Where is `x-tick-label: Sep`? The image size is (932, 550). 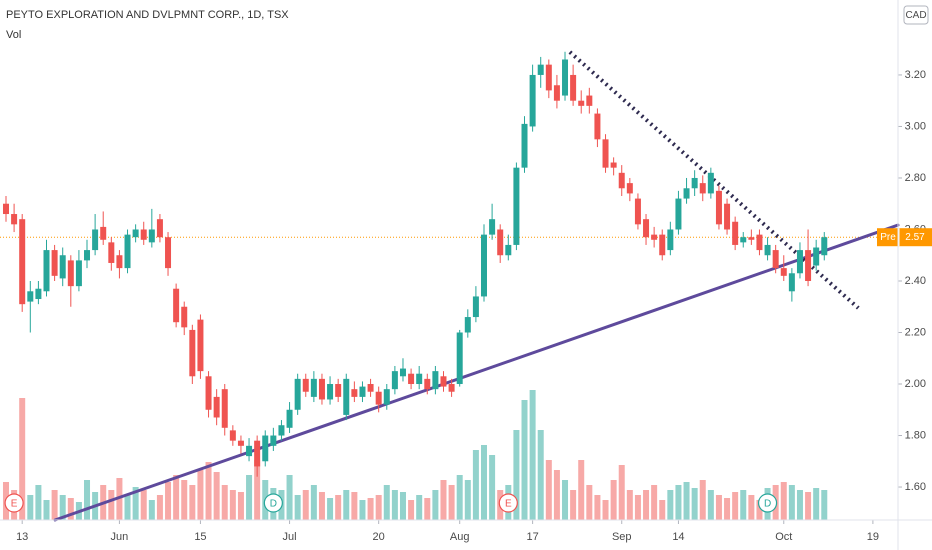 x-tick-label: Sep is located at coordinates (622, 537).